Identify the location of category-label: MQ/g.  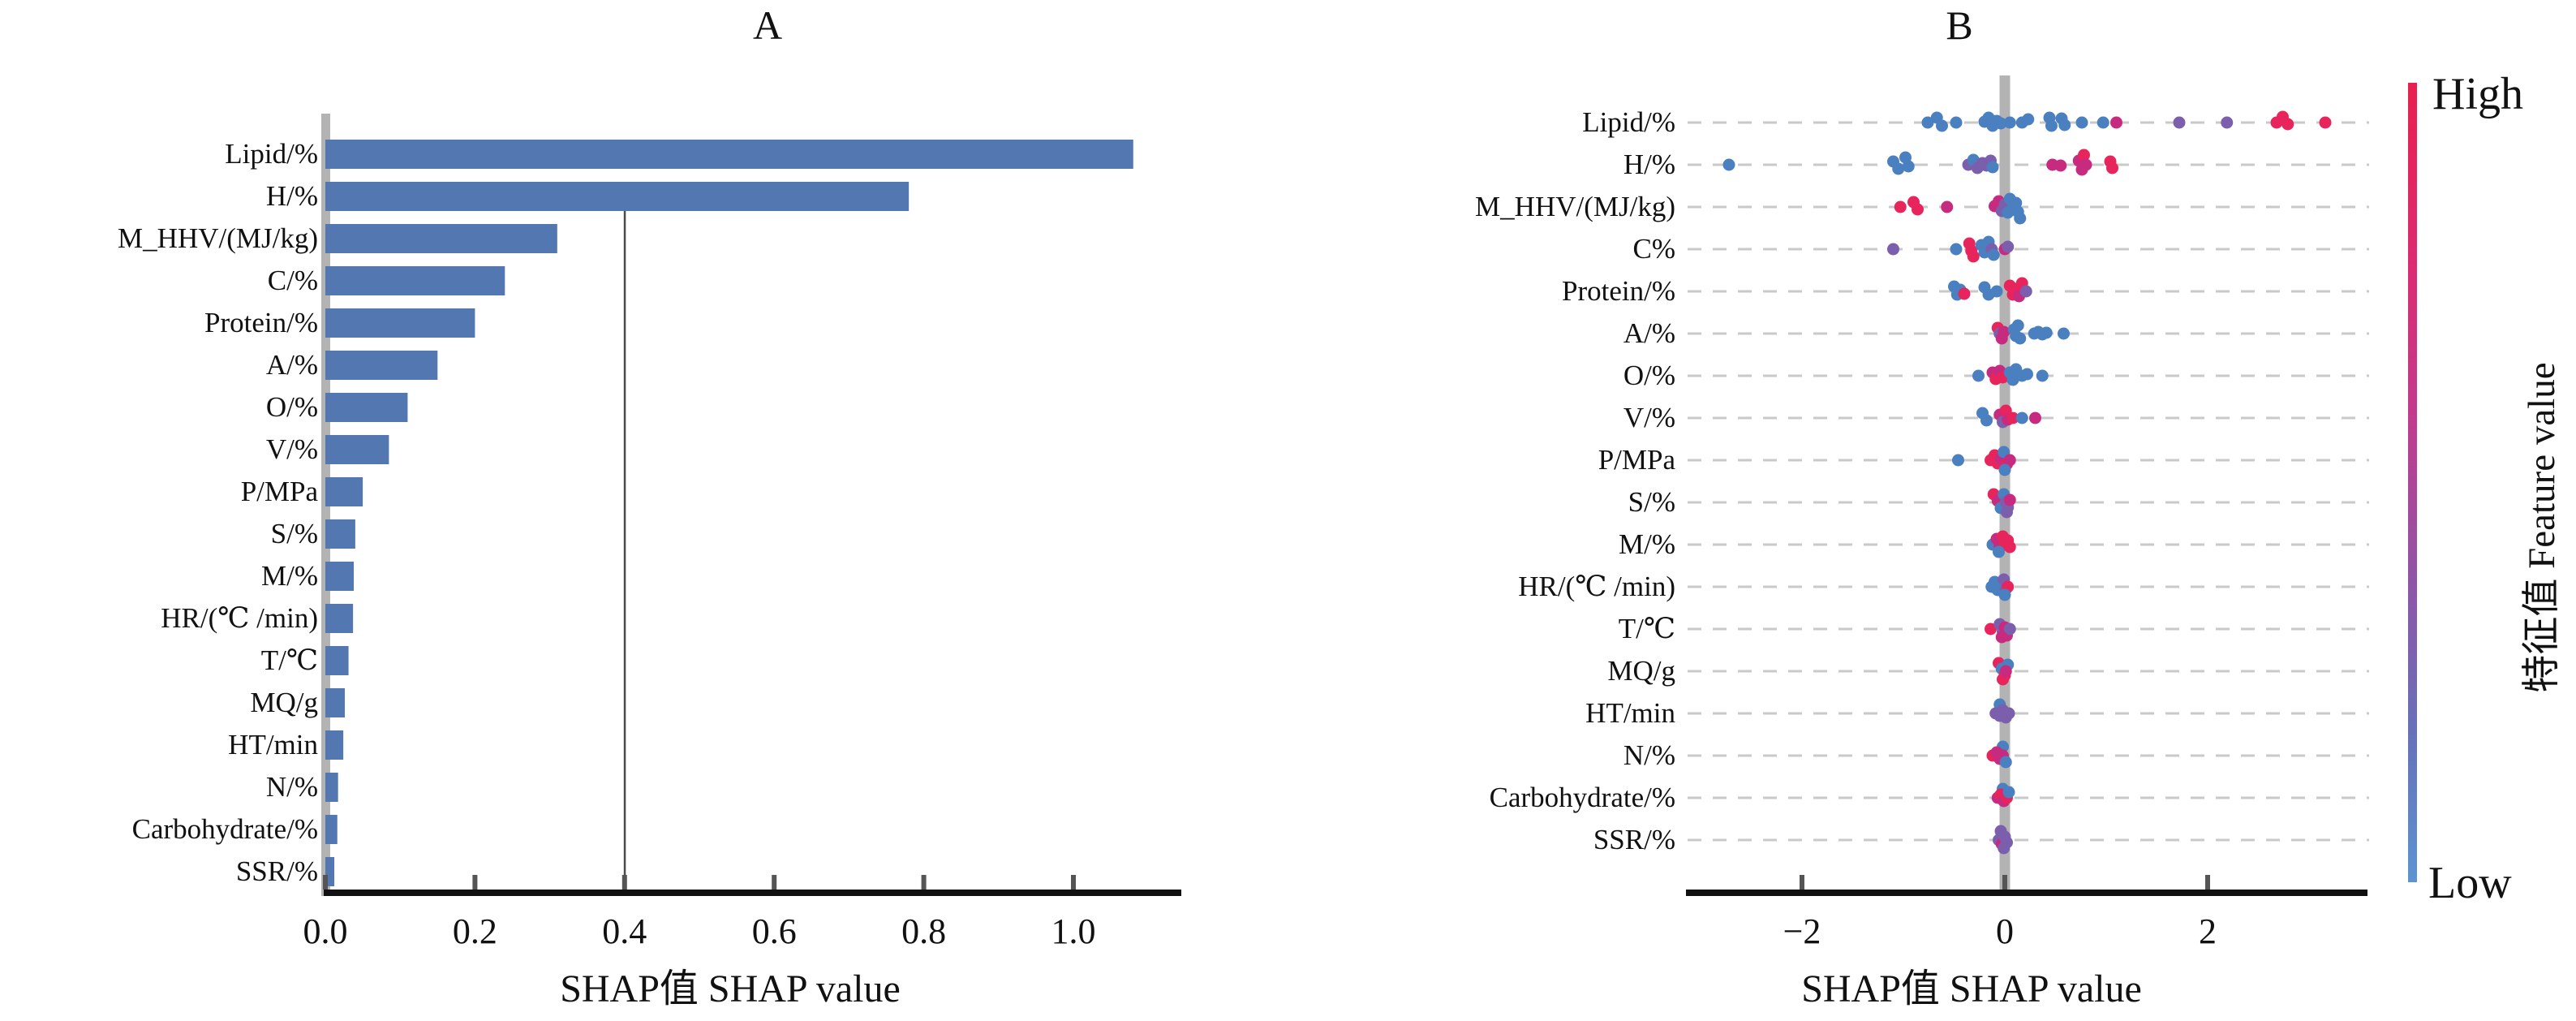
(284, 703).